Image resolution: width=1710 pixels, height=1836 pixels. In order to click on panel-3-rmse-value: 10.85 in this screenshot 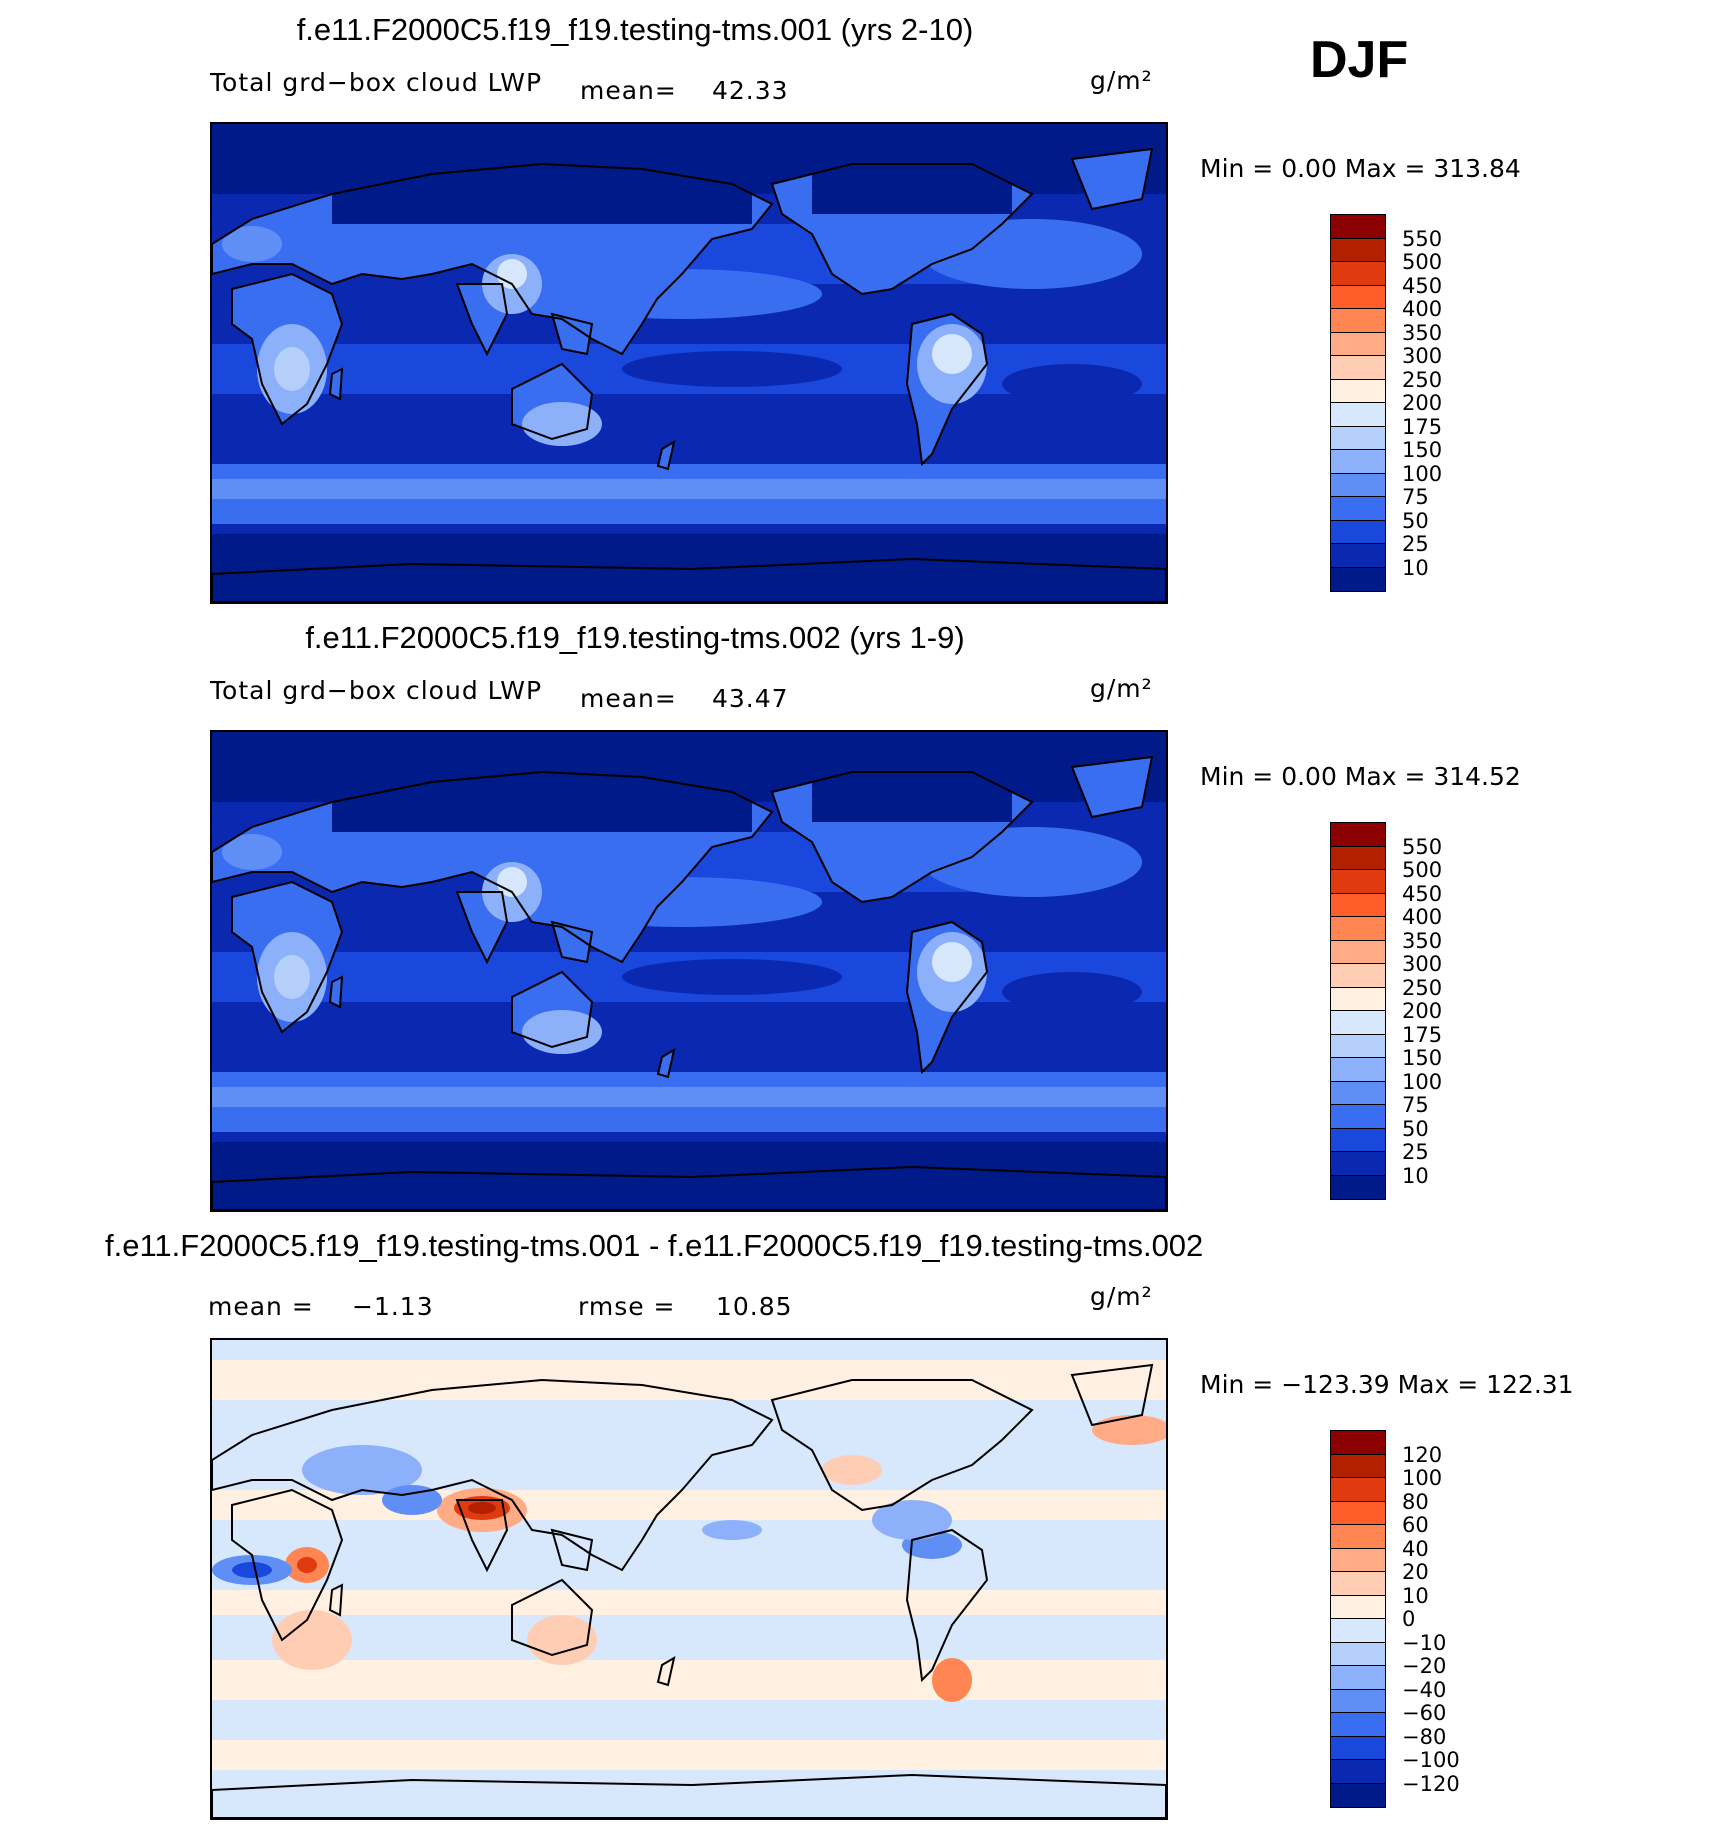, I will do `click(754, 1306)`.